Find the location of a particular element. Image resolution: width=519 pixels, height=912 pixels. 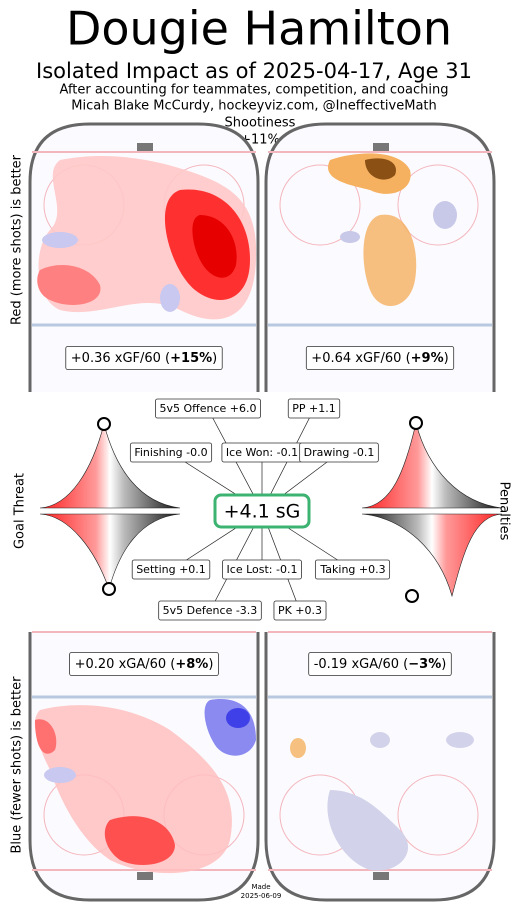

component-label: Setting +0.1 is located at coordinates (171, 569).